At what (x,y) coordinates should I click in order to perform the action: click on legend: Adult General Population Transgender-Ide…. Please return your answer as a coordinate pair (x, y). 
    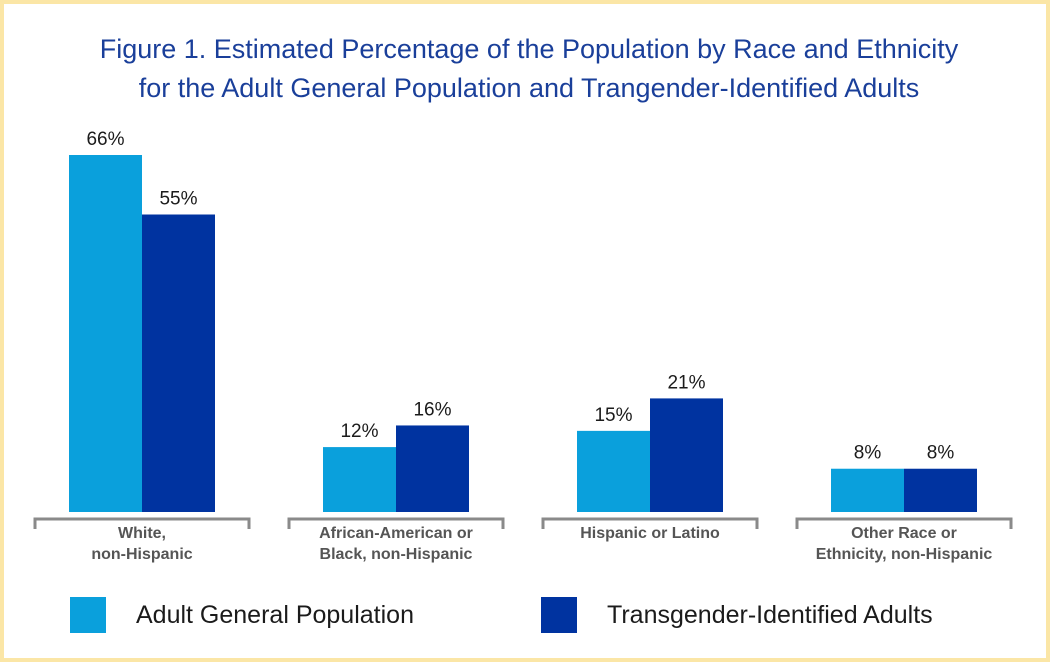
    Looking at the image, I should click on (527, 616).